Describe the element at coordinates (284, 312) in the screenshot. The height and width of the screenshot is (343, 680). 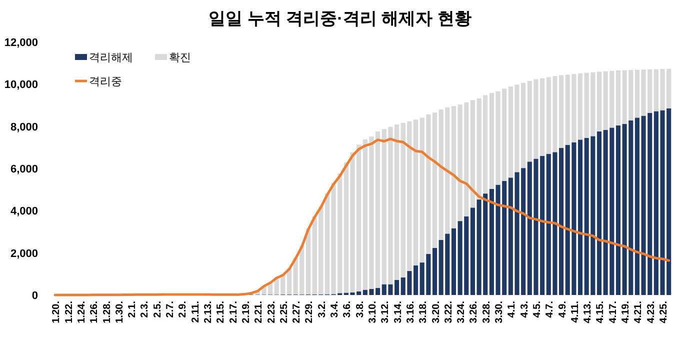
I see `x-tick-label: 2.25.` at that location.